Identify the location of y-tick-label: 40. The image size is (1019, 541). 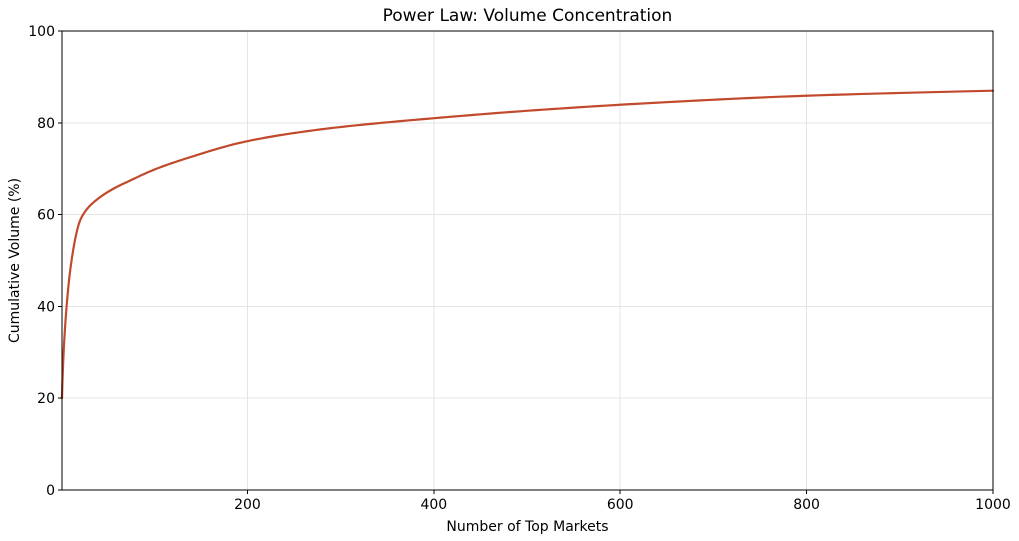
(46, 307).